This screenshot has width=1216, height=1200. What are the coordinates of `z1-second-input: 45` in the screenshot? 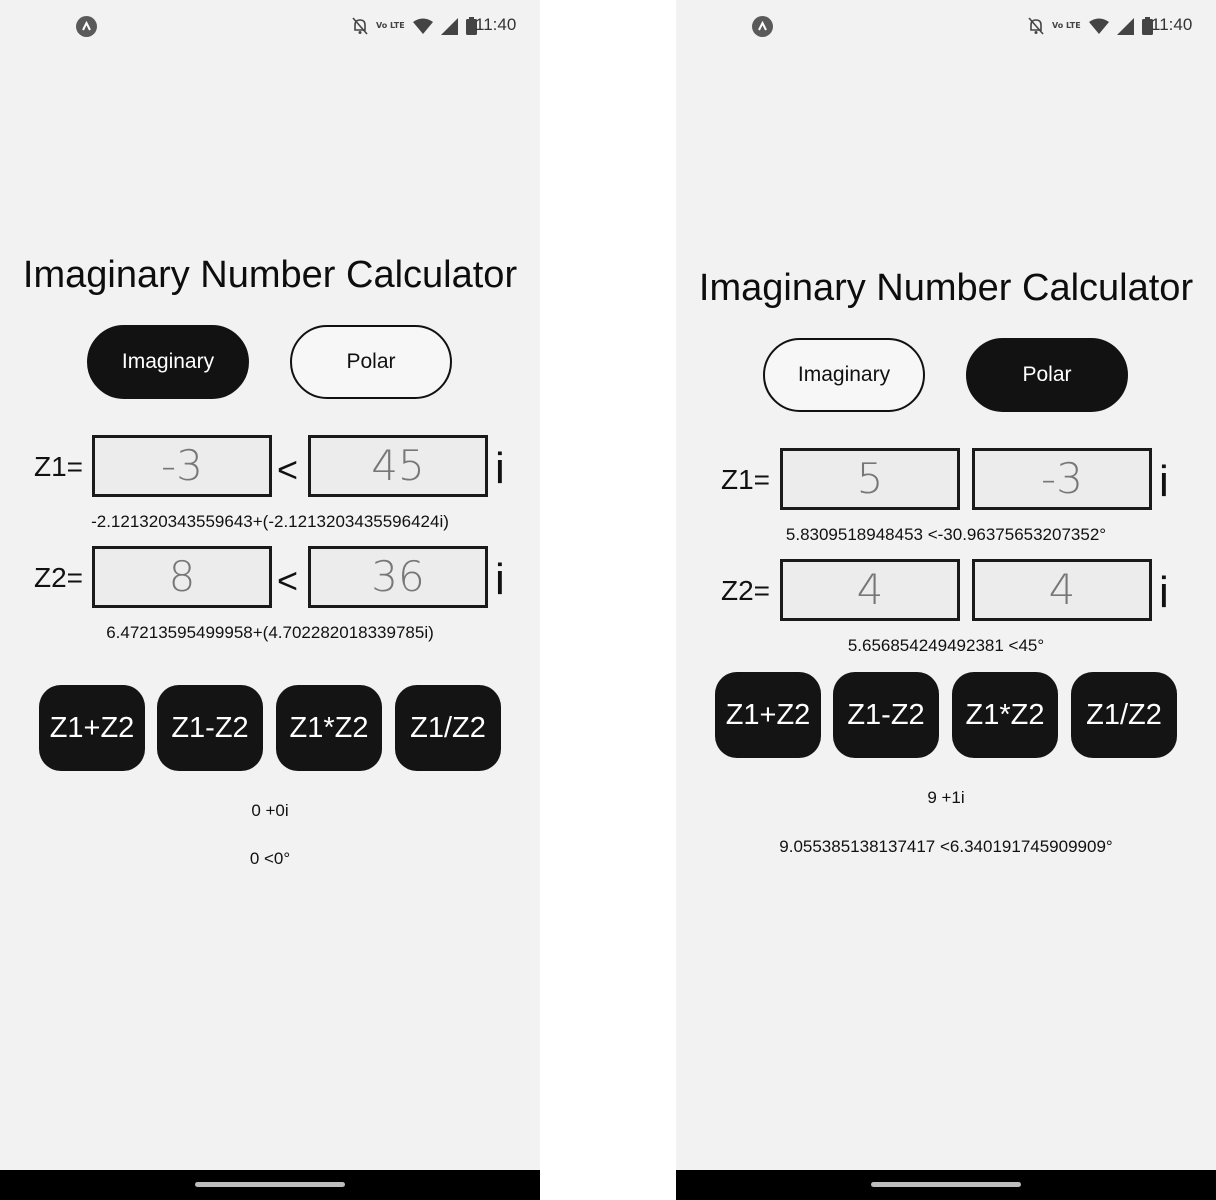 It's located at (398, 466).